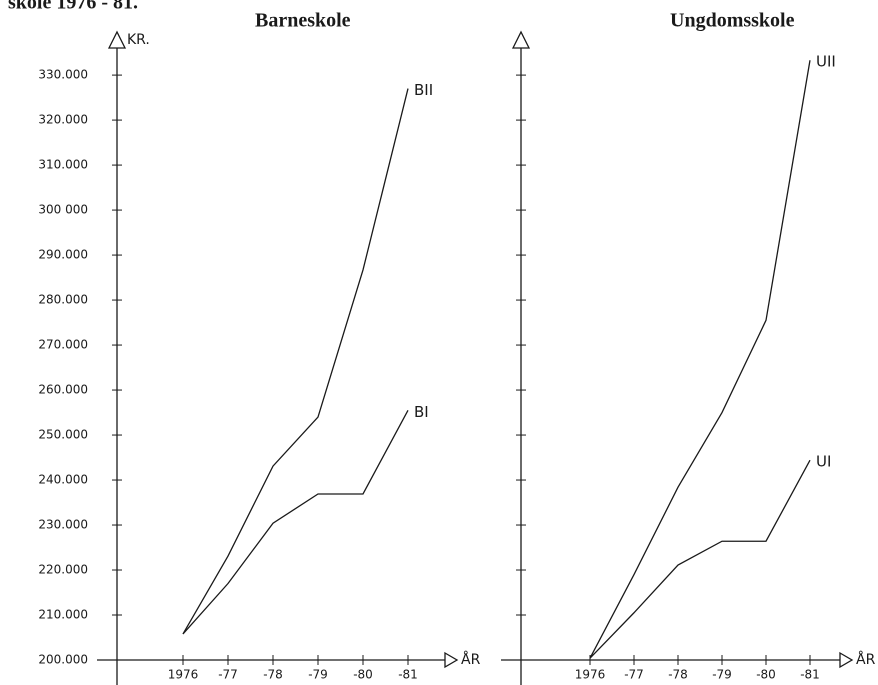  I want to click on y-tick-label: 220.000, so click(63, 570).